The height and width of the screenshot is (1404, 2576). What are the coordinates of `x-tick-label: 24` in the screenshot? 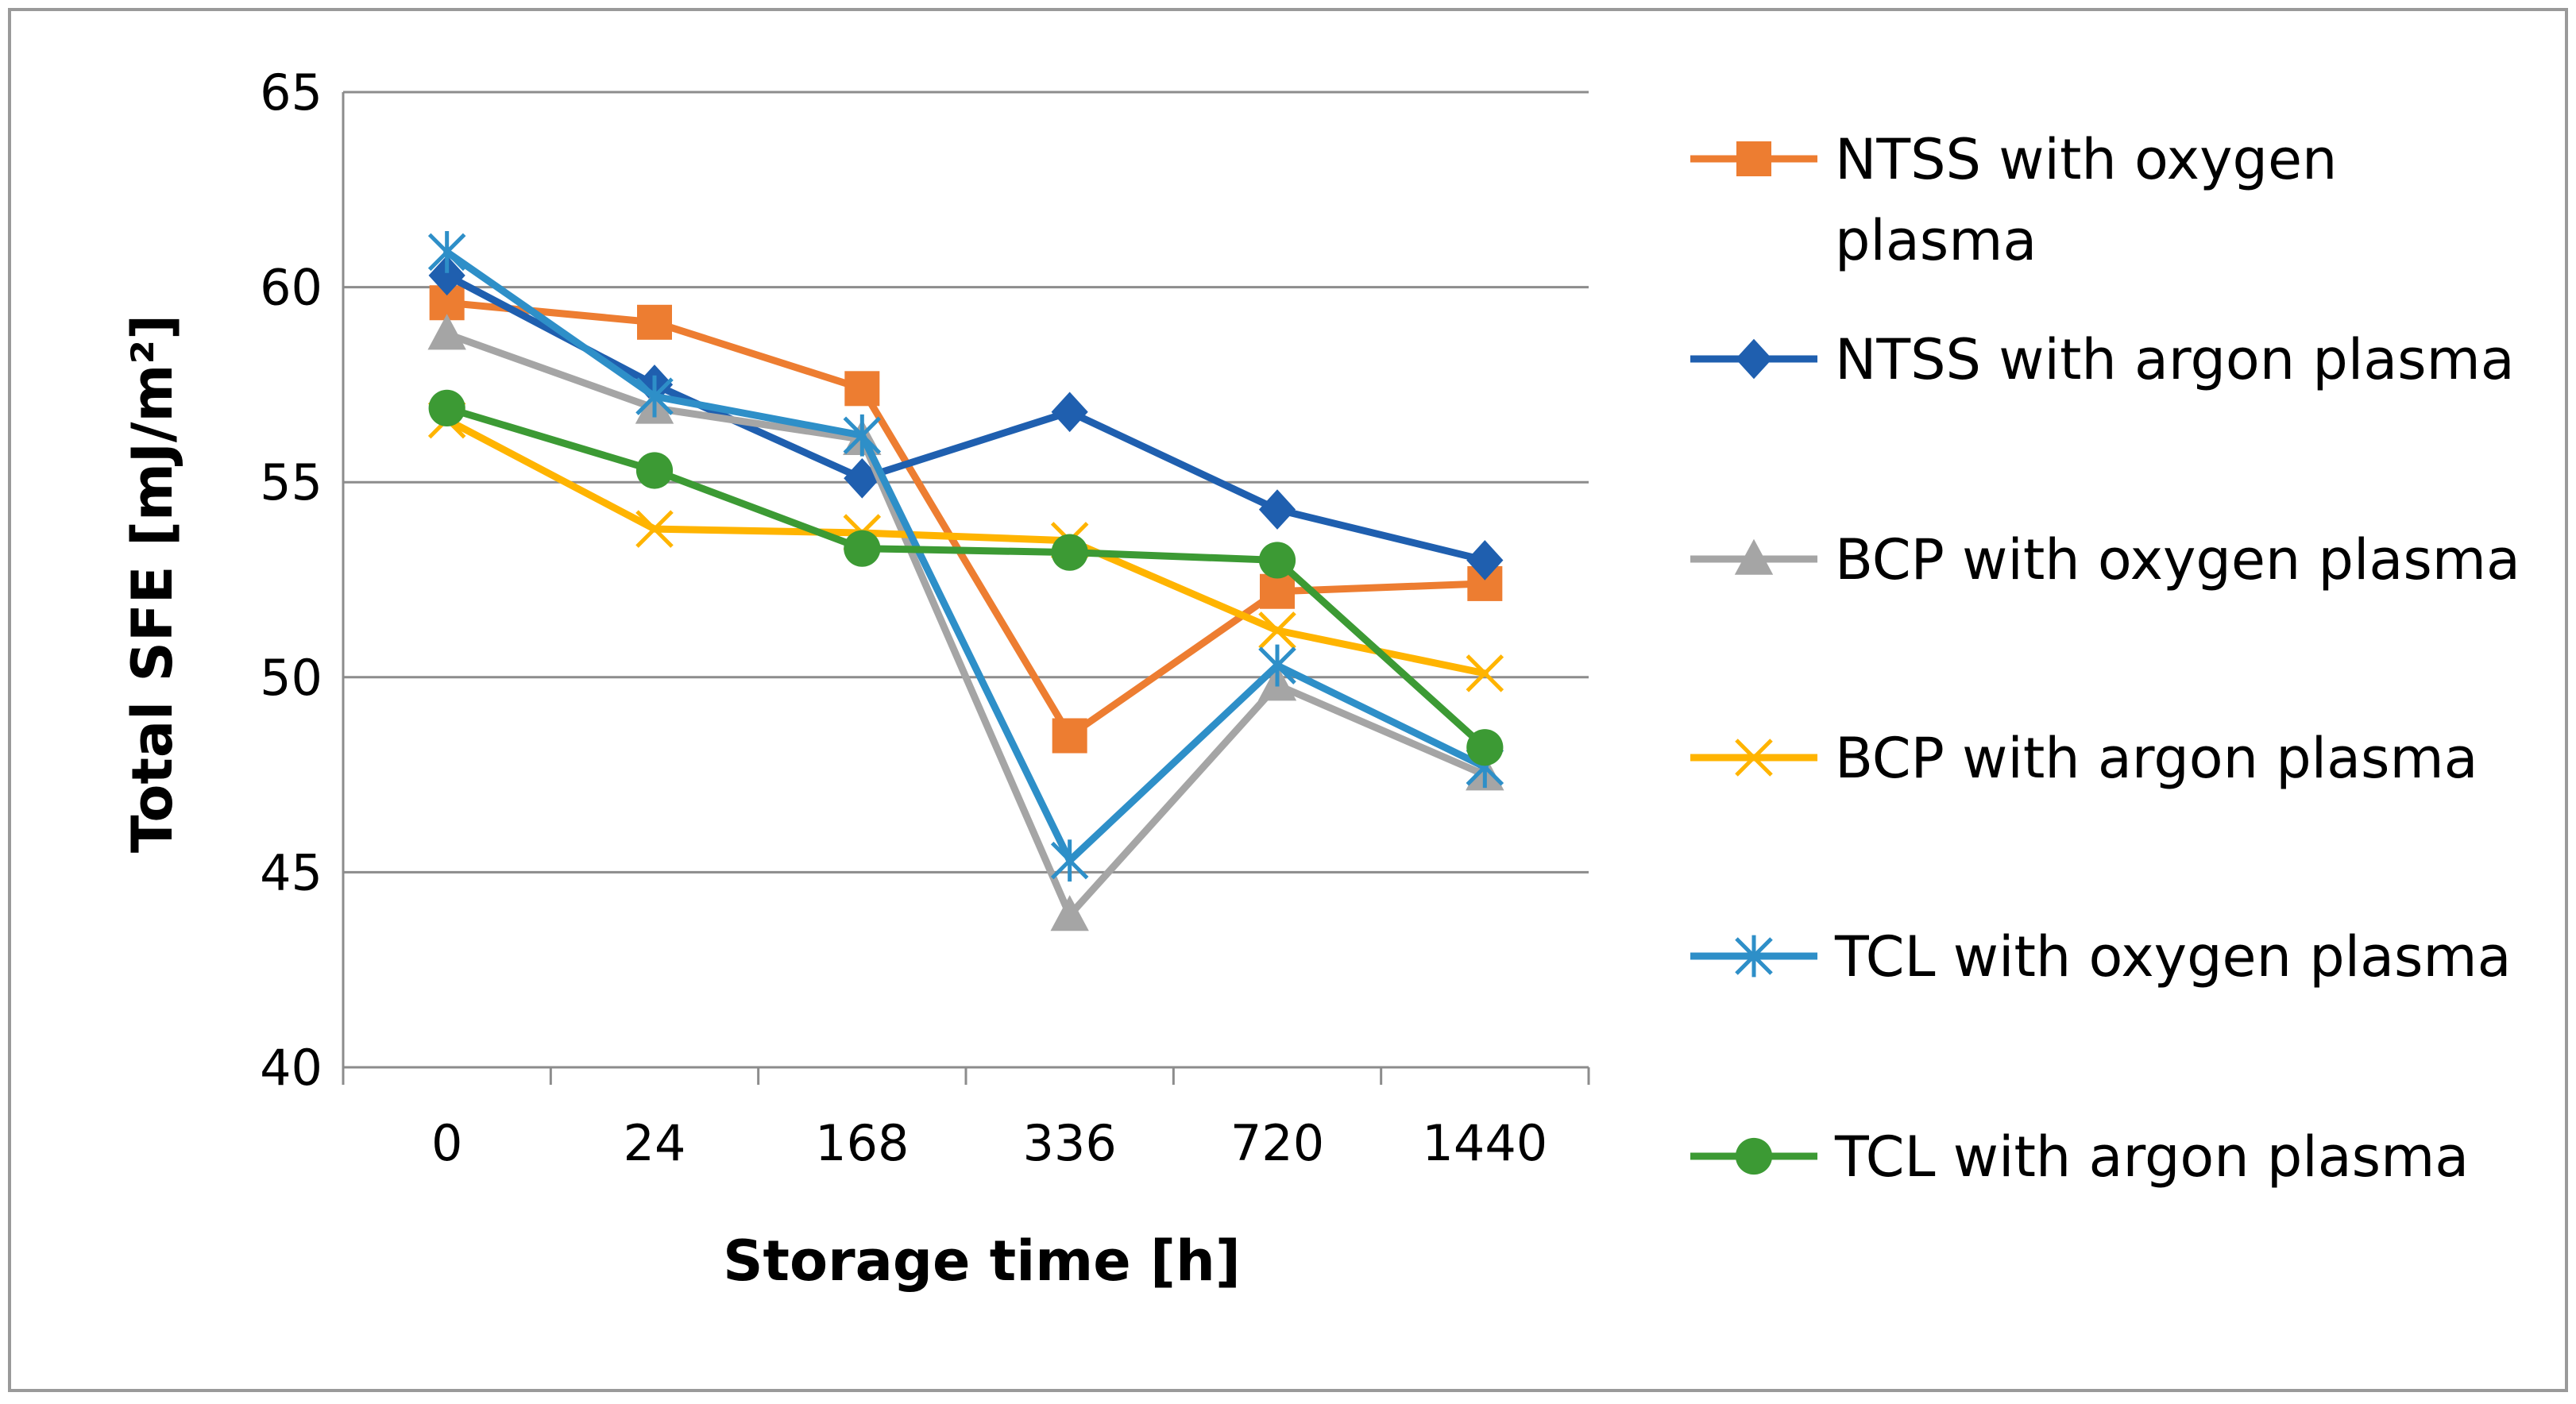 It's located at (655, 1143).